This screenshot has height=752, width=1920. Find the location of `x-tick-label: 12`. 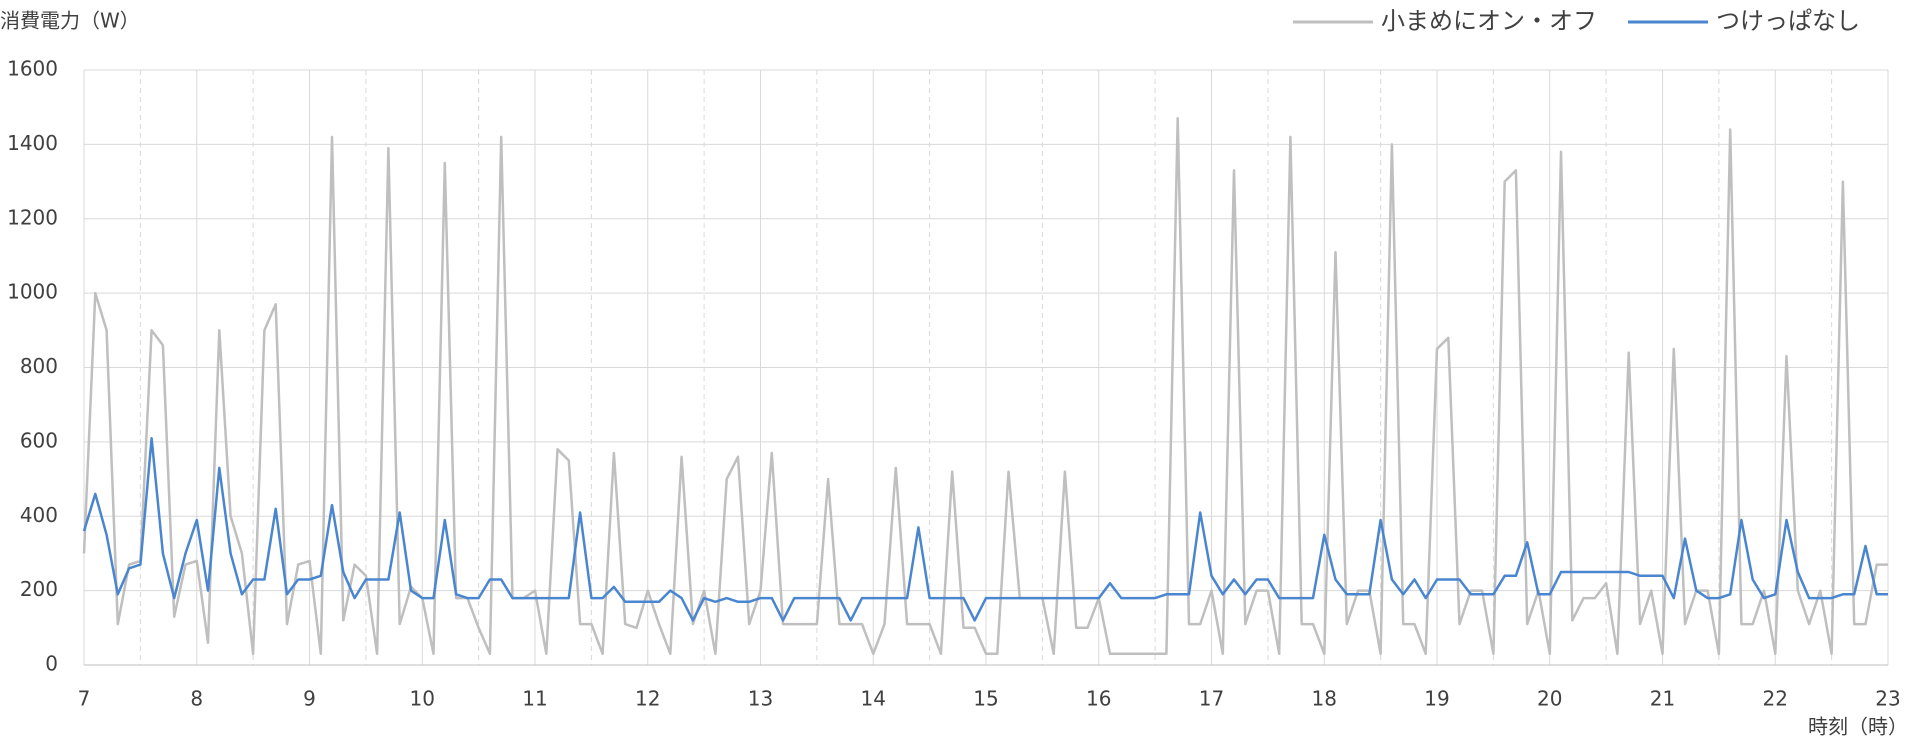

x-tick-label: 12 is located at coordinates (647, 699).